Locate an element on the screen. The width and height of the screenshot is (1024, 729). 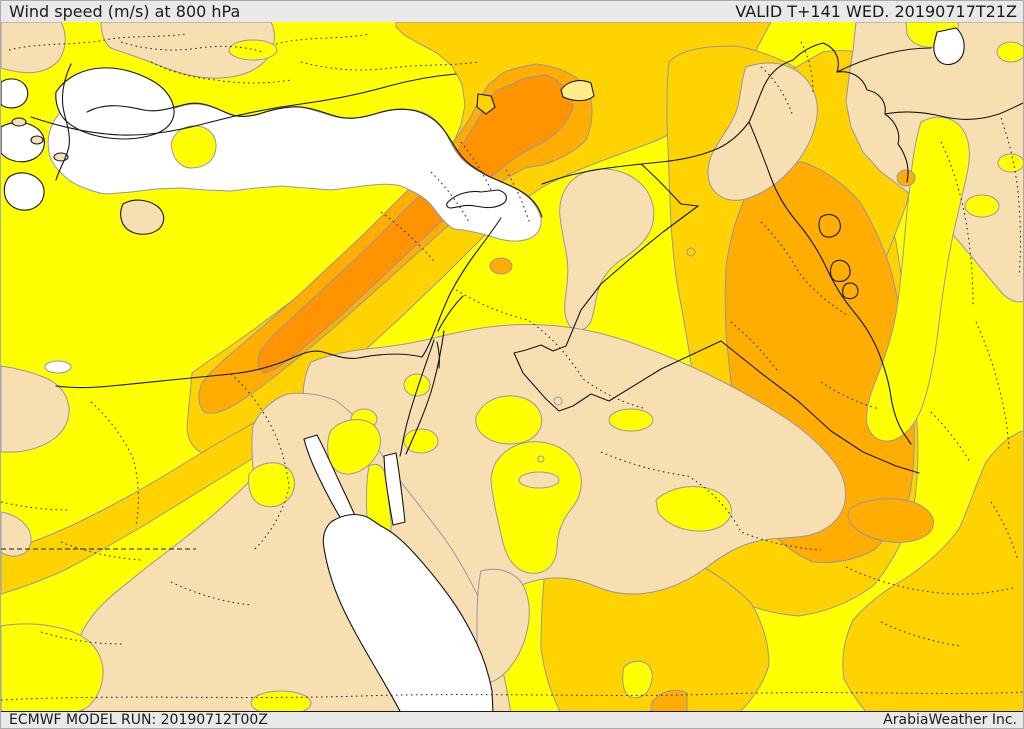
cream-topleft is located at coordinates (33, 48).